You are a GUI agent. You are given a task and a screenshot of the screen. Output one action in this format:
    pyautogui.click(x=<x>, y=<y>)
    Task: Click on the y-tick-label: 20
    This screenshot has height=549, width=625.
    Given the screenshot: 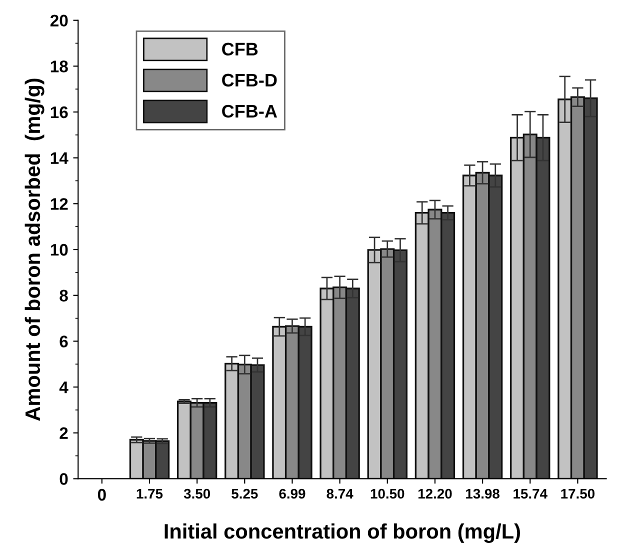 What is the action you would take?
    pyautogui.click(x=59, y=20)
    